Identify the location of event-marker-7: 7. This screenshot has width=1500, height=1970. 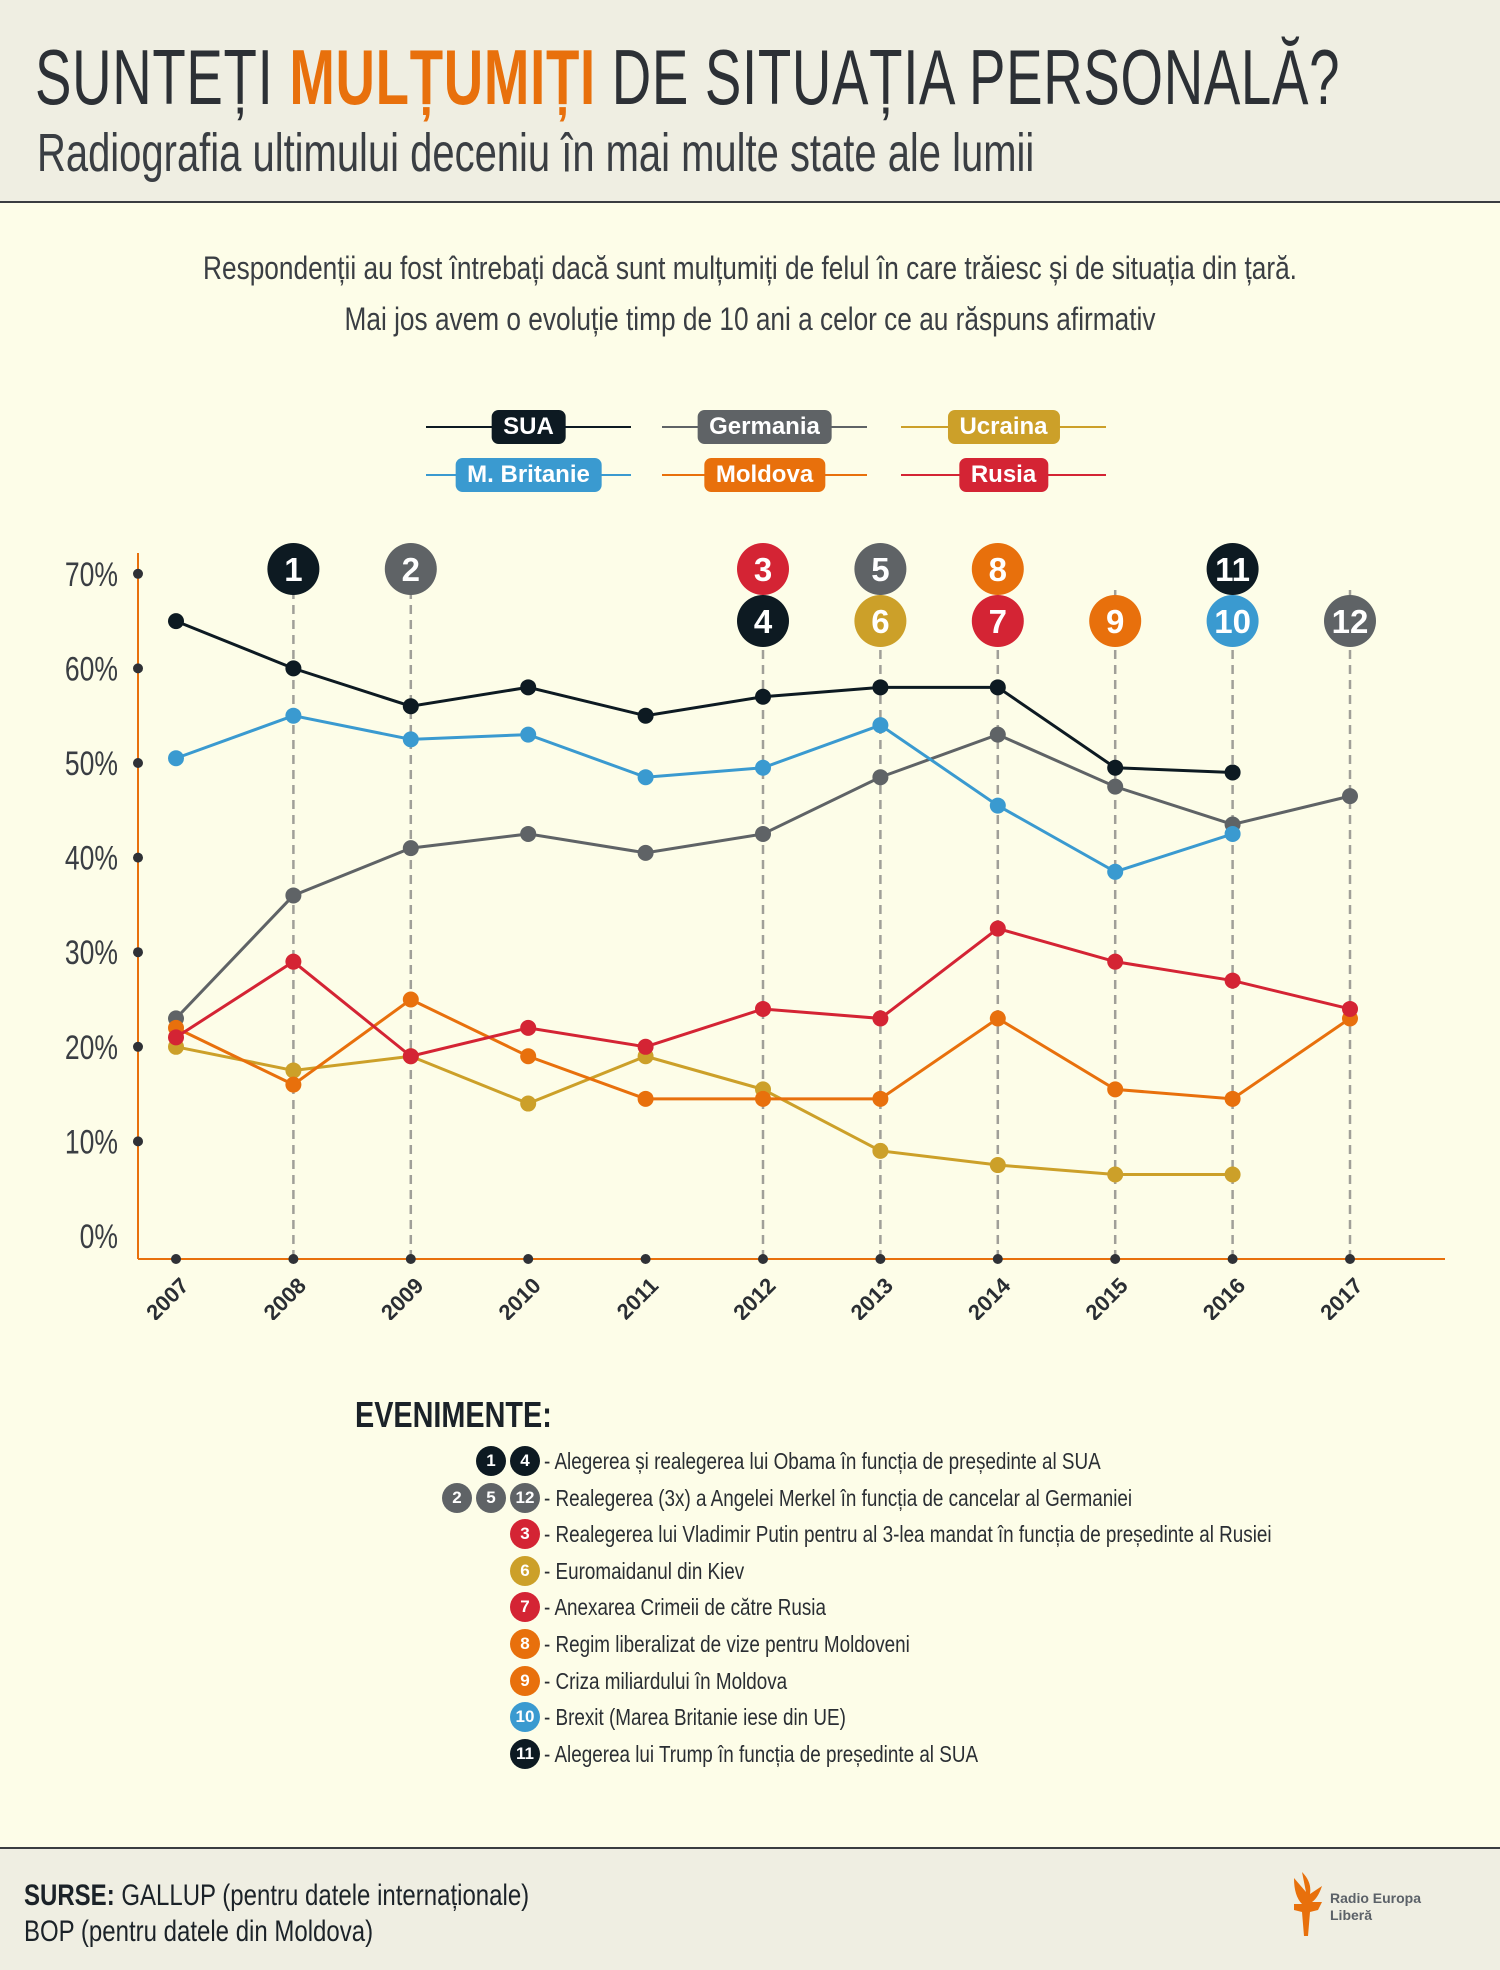
(997, 621).